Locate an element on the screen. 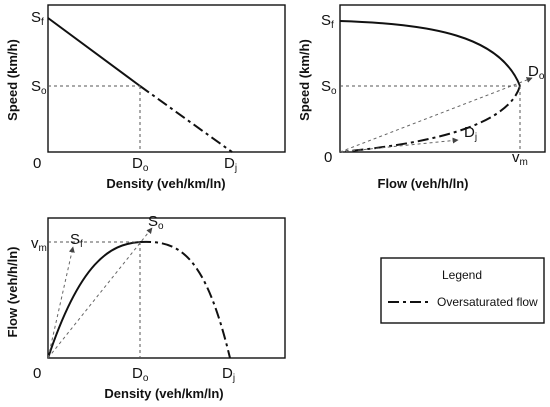 The image size is (550, 407). so-ray-arrow is located at coordinates (100, 293).